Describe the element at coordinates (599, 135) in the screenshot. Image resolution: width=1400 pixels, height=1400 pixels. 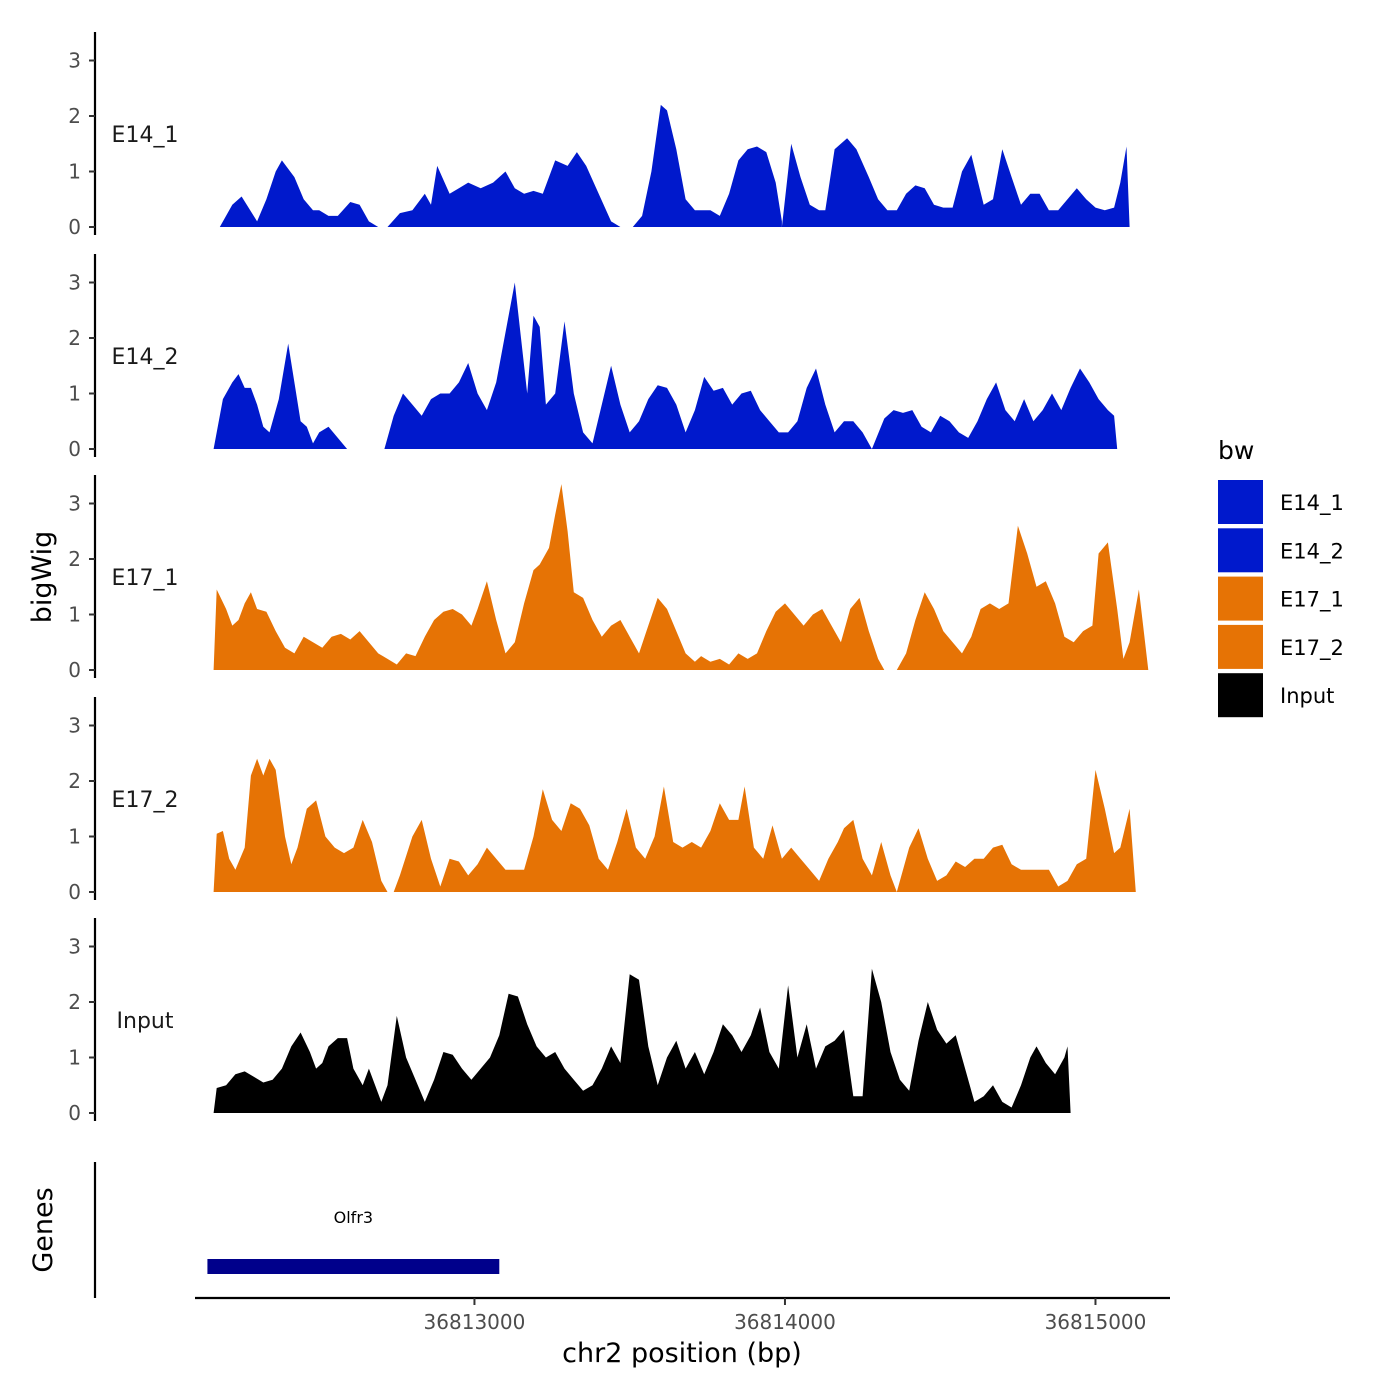
I see `track-E14_1: 0 1 2 3 E14_1` at that location.